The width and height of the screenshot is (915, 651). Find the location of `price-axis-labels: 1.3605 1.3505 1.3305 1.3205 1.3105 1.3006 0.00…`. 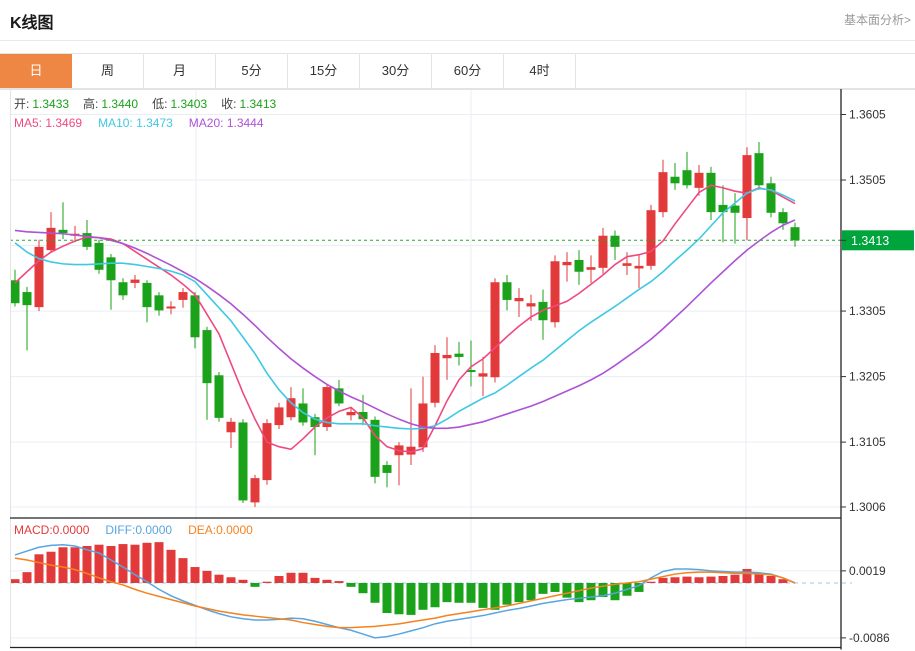

price-axis-labels: 1.3605 1.3505 1.3305 1.3205 1.3105 1.3006 0.00… is located at coordinates (865, 376).